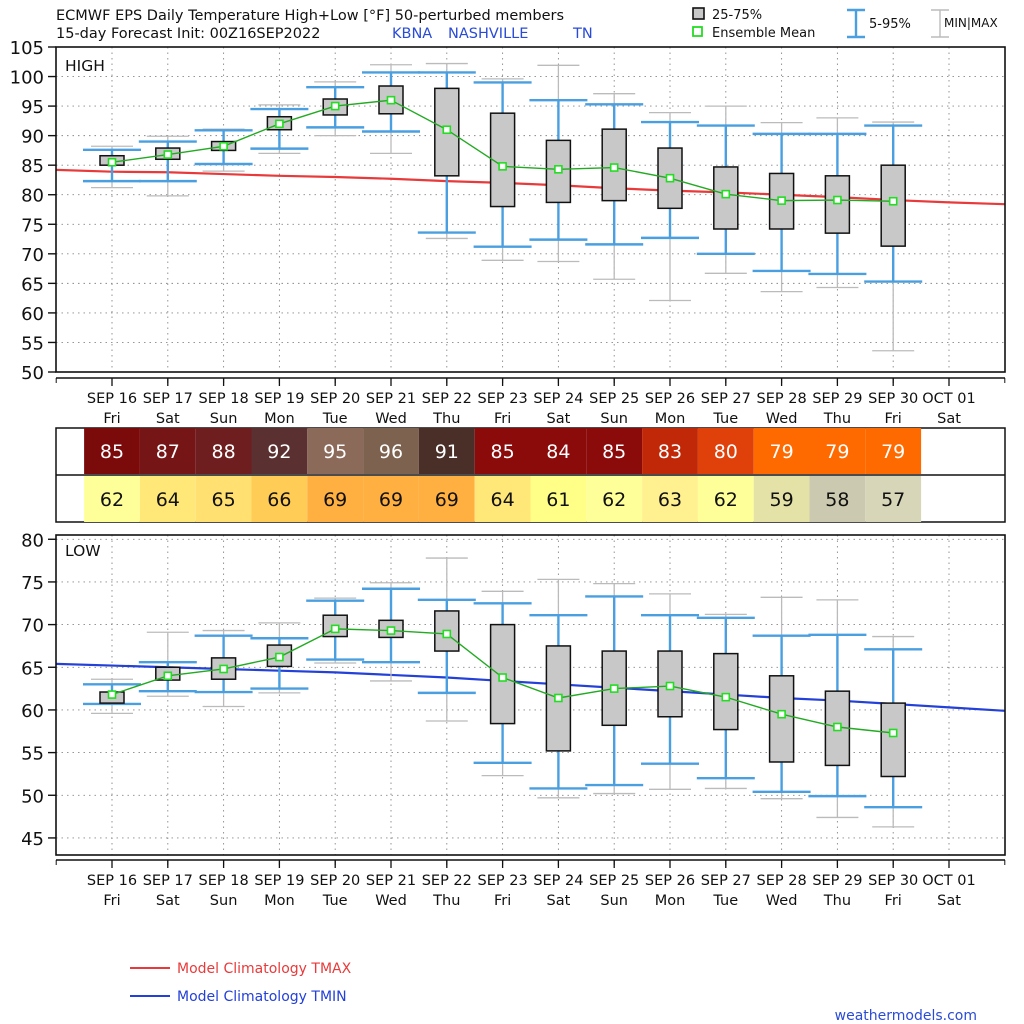 Image resolution: width=1024 pixels, height=1024 pixels. What do you see at coordinates (279, 500) in the screenshot?
I see `low-value: 66` at bounding box center [279, 500].